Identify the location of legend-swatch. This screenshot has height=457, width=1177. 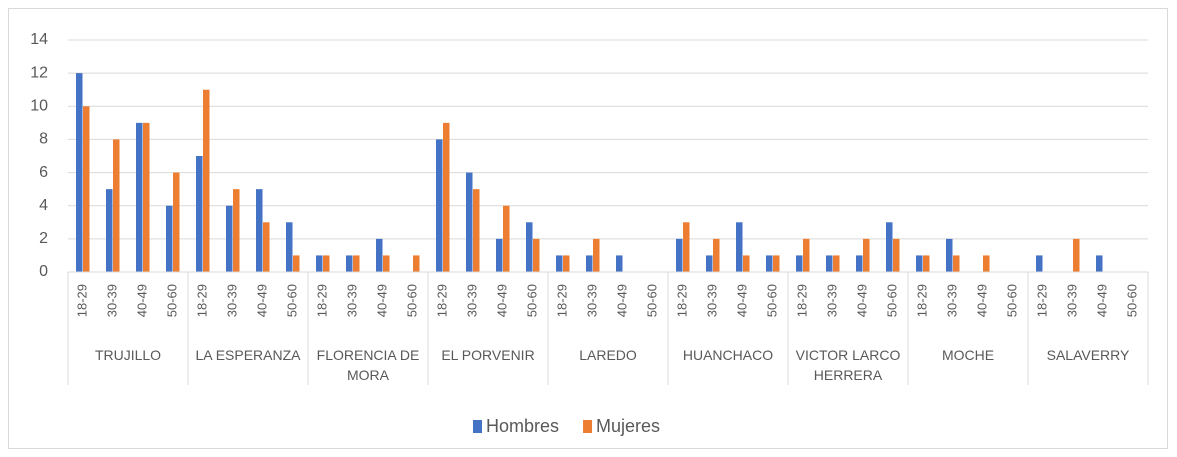
(588, 426).